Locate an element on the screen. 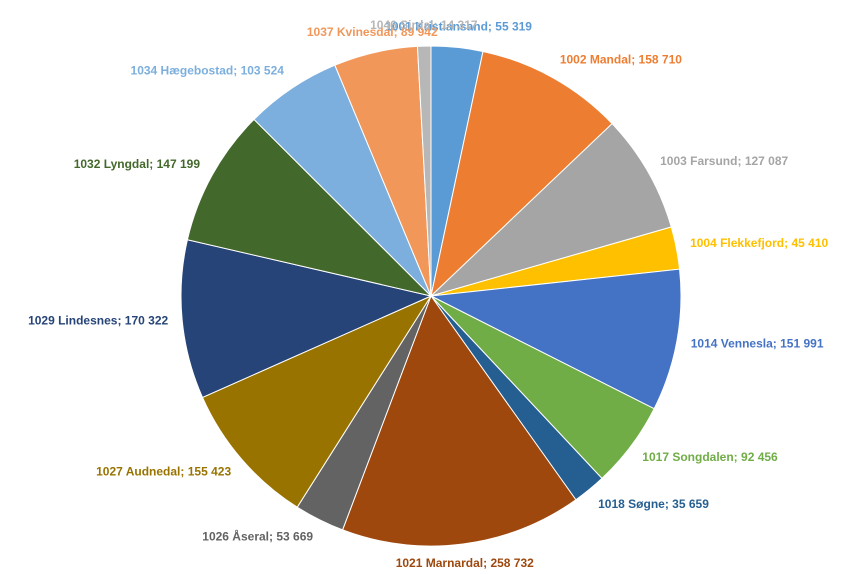 This screenshot has height=574, width=846. label-value: 14 317 is located at coordinates (459, 25).